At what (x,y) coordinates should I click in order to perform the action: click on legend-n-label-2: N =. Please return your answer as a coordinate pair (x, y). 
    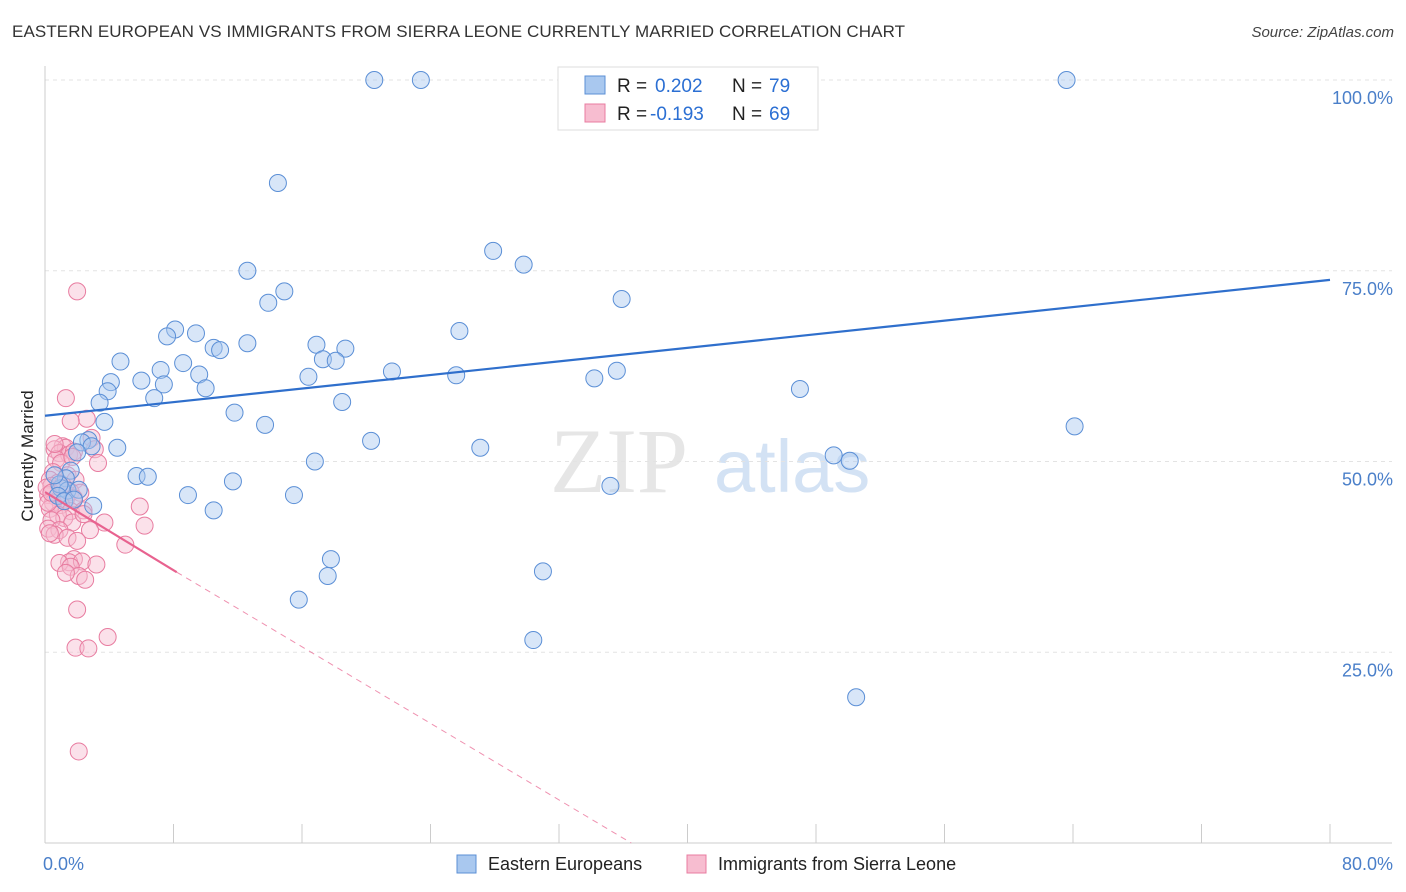
    Looking at the image, I should click on (747, 114).